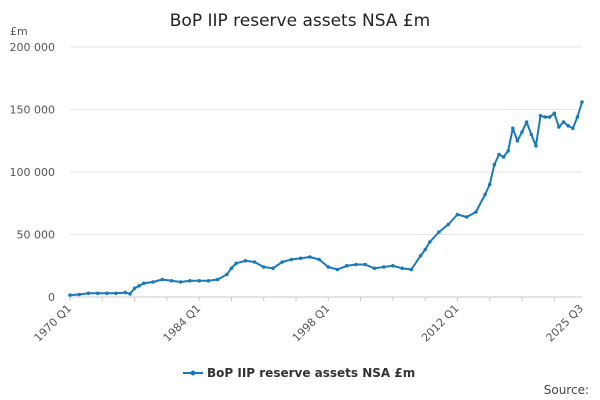  I want to click on y-axis-tick-labels: 0 50 000 100 000 150 000 200 000, so click(33, 172).